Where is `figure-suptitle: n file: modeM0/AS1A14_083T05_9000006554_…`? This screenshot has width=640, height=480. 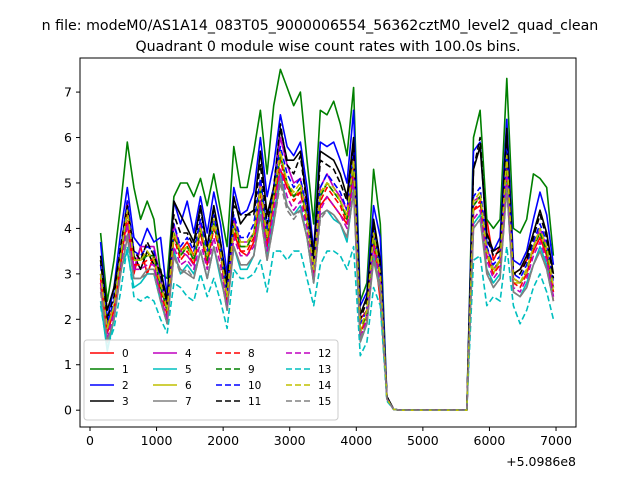 figure-suptitle: n file: modeM0/AS1A14_083T05_9000006554_… is located at coordinates (320, 26).